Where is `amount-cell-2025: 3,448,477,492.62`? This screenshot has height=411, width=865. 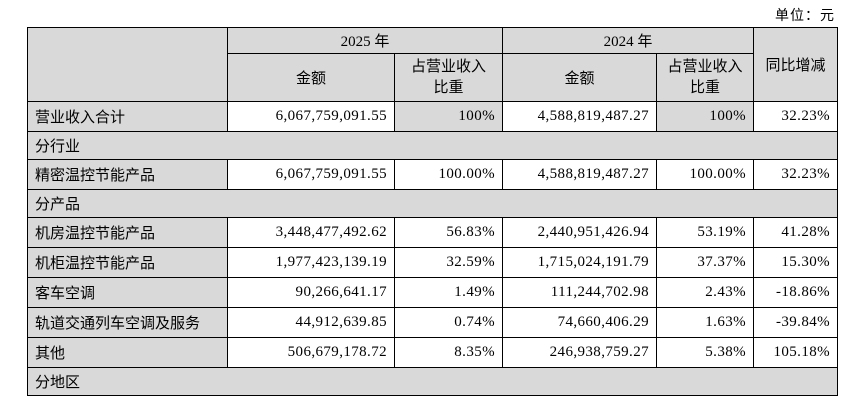 amount-cell-2025: 3,448,477,492.62 is located at coordinates (311, 232).